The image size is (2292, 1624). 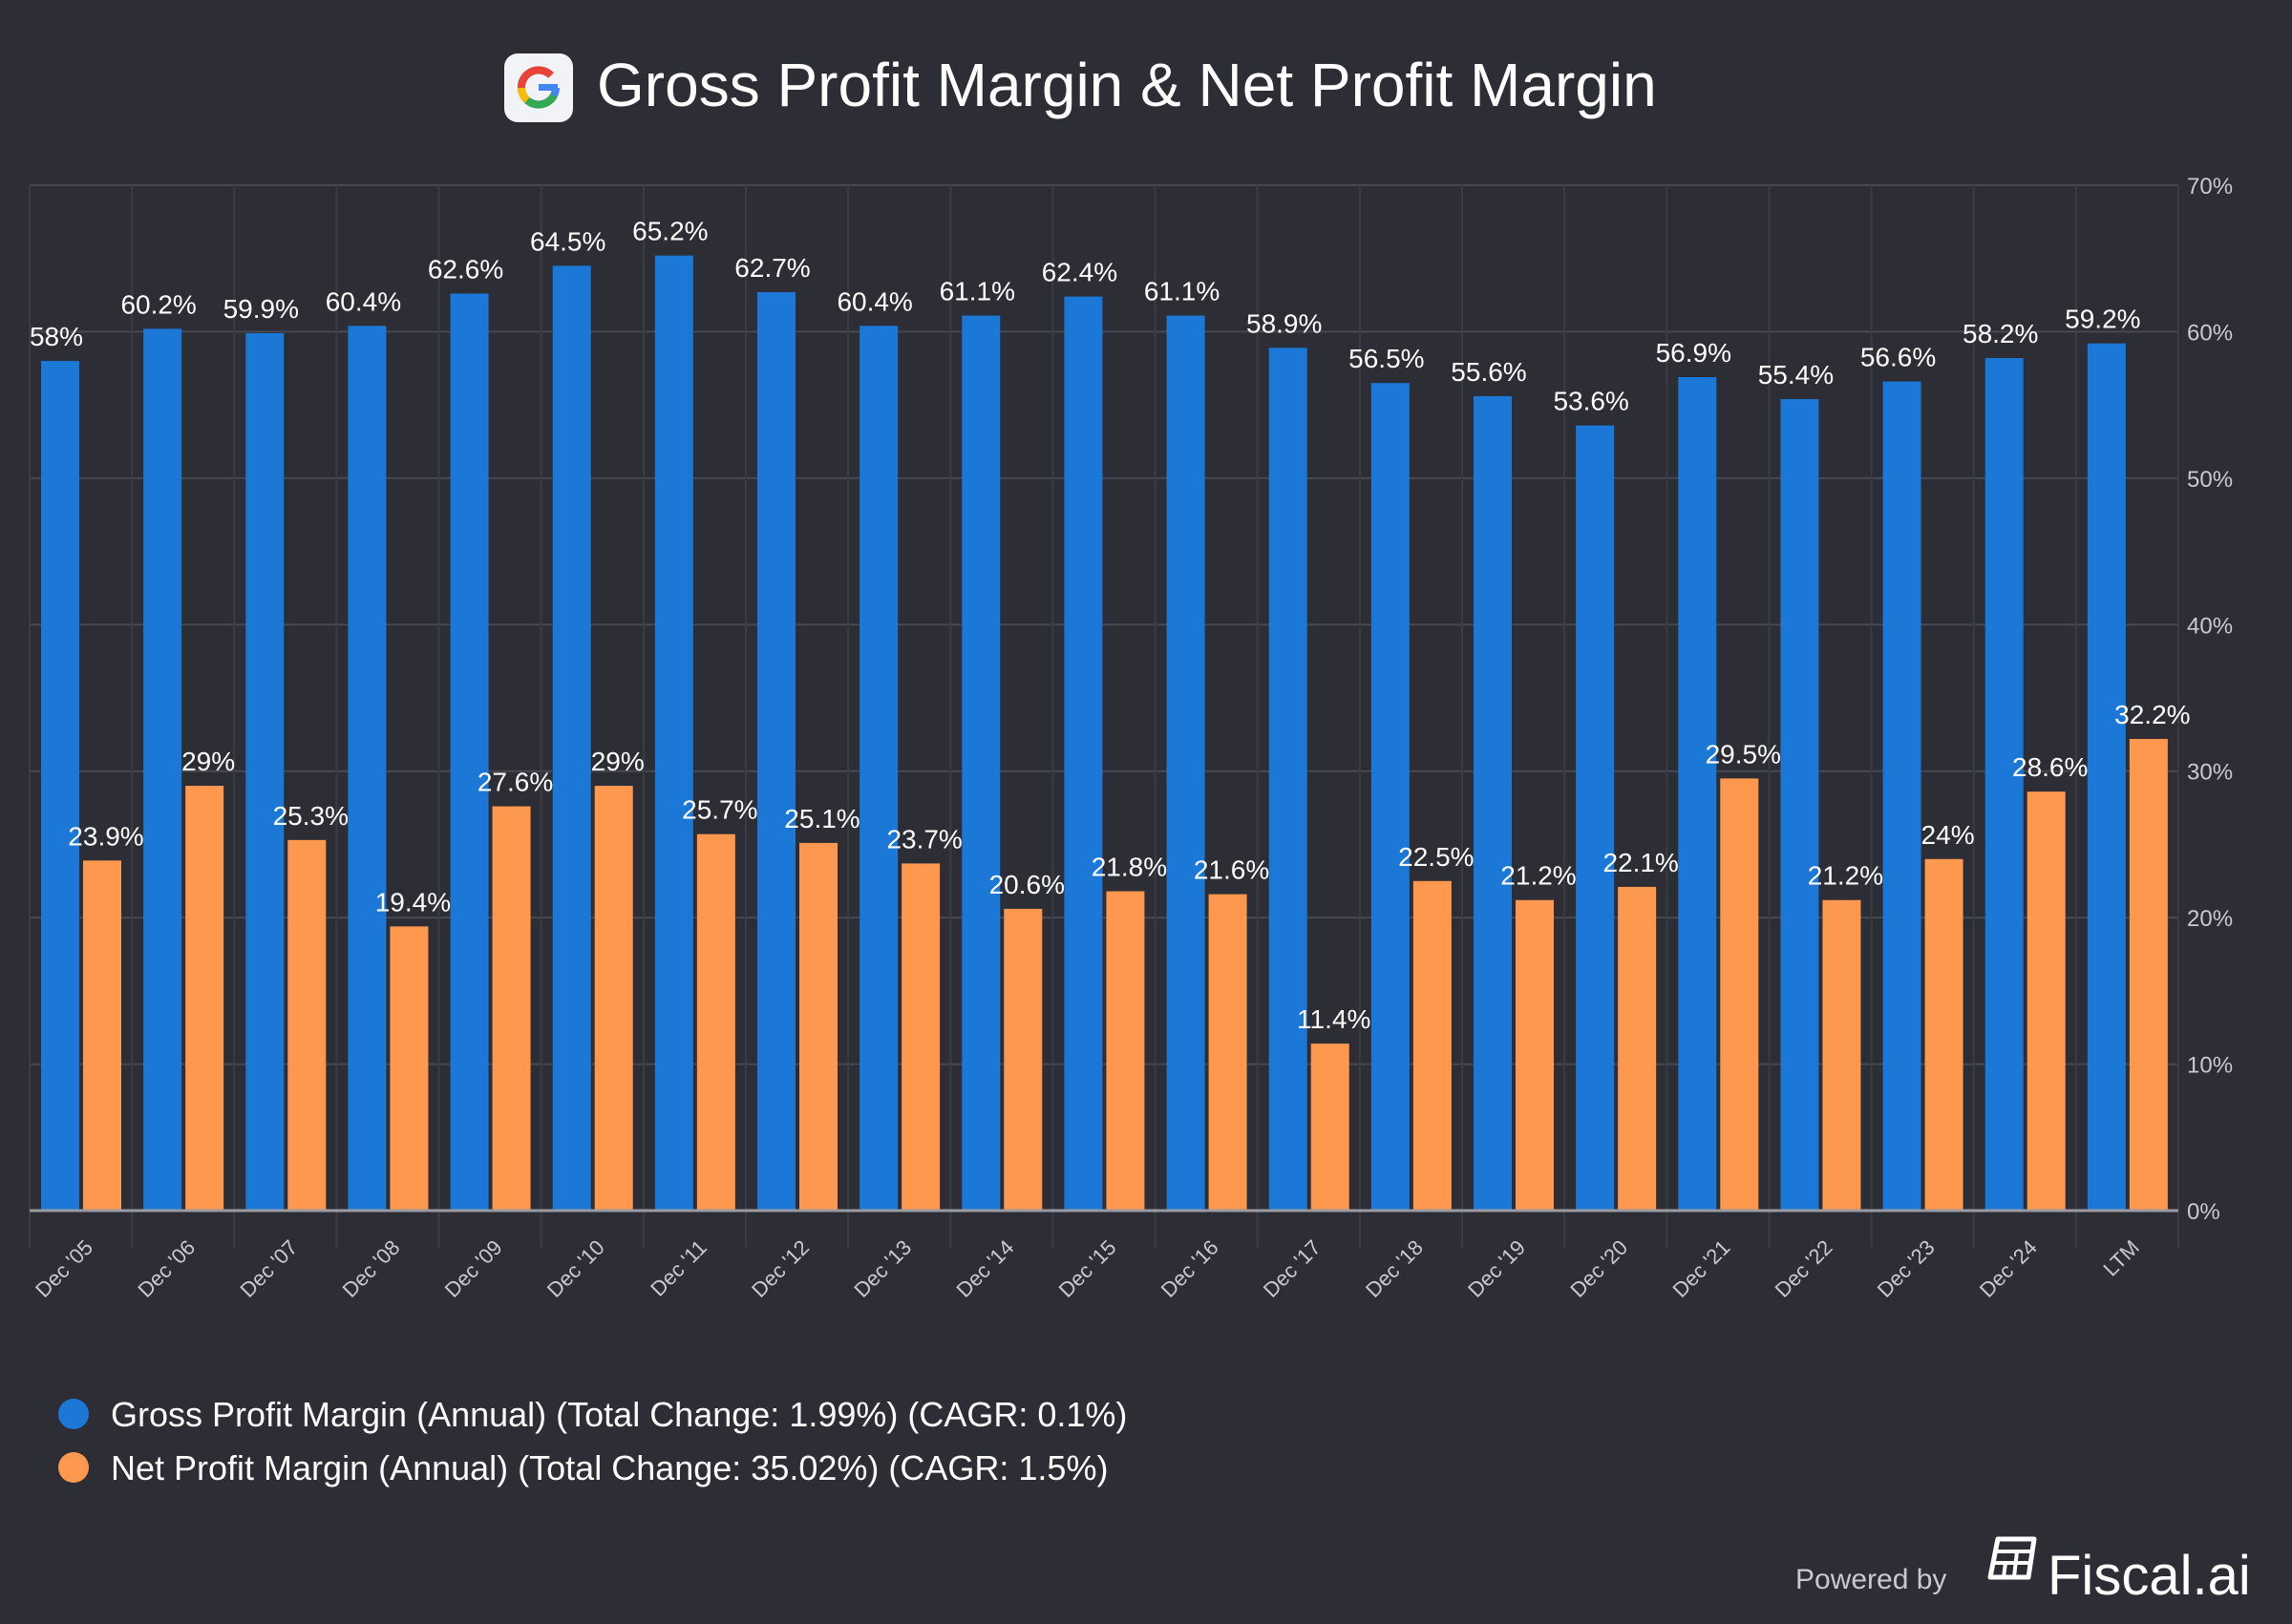 I want to click on y-tick-label: 60%, so click(x=2210, y=333).